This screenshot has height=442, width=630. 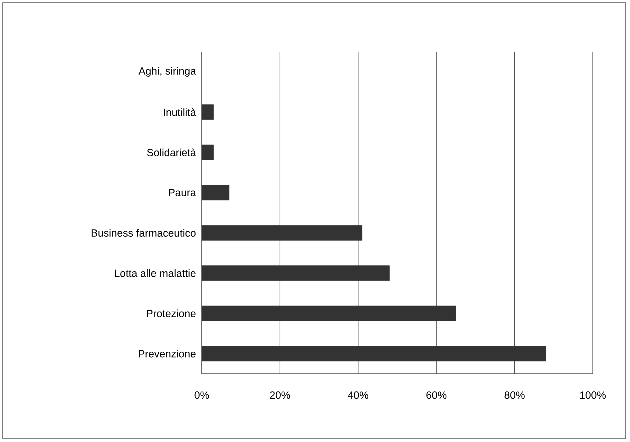 What do you see at coordinates (144, 233) in the screenshot?
I see `y-tick-label: Business farmaceutico` at bounding box center [144, 233].